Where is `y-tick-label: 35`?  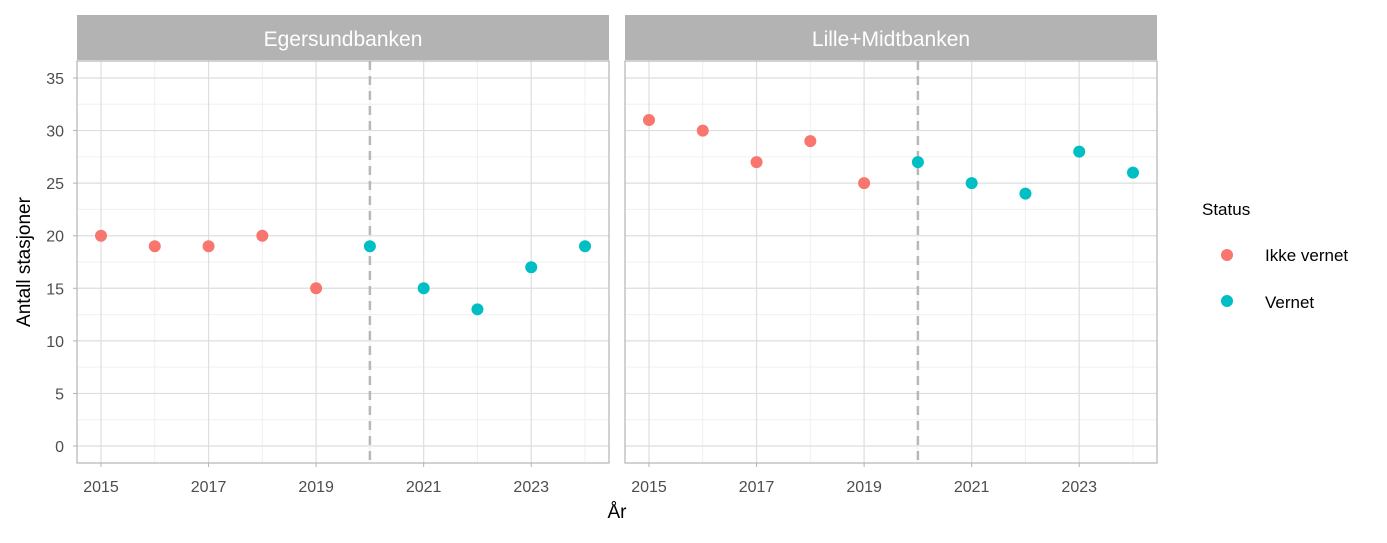
y-tick-label: 35 is located at coordinates (55, 79).